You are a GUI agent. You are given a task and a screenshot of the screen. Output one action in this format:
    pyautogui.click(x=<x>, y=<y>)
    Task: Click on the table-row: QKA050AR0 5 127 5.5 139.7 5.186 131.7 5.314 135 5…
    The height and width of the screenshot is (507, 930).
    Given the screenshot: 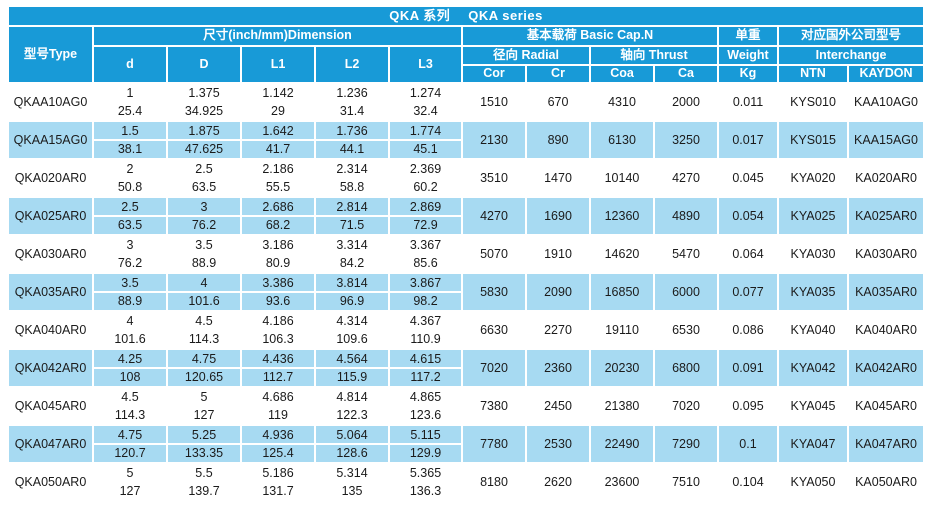 What is the action you would take?
    pyautogui.click(x=466, y=482)
    